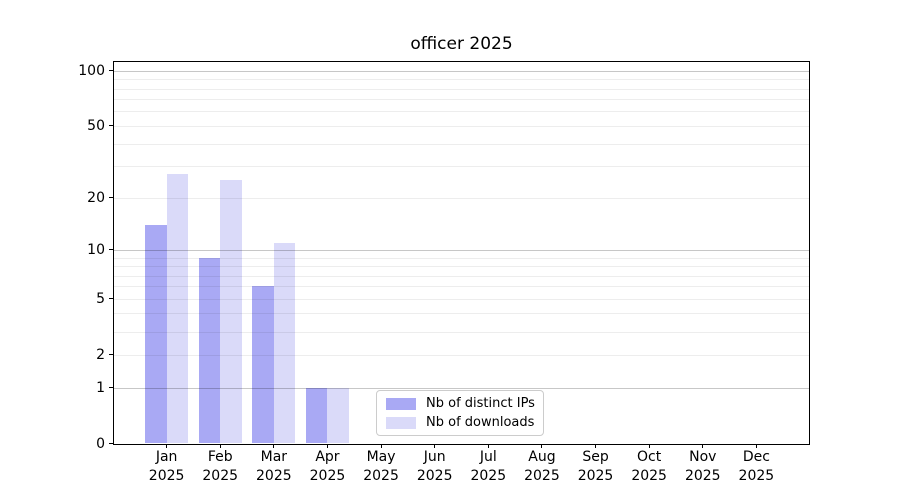 This screenshot has height=500, width=900. I want to click on legend-entry: Nb of distinct IPs, so click(460, 403).